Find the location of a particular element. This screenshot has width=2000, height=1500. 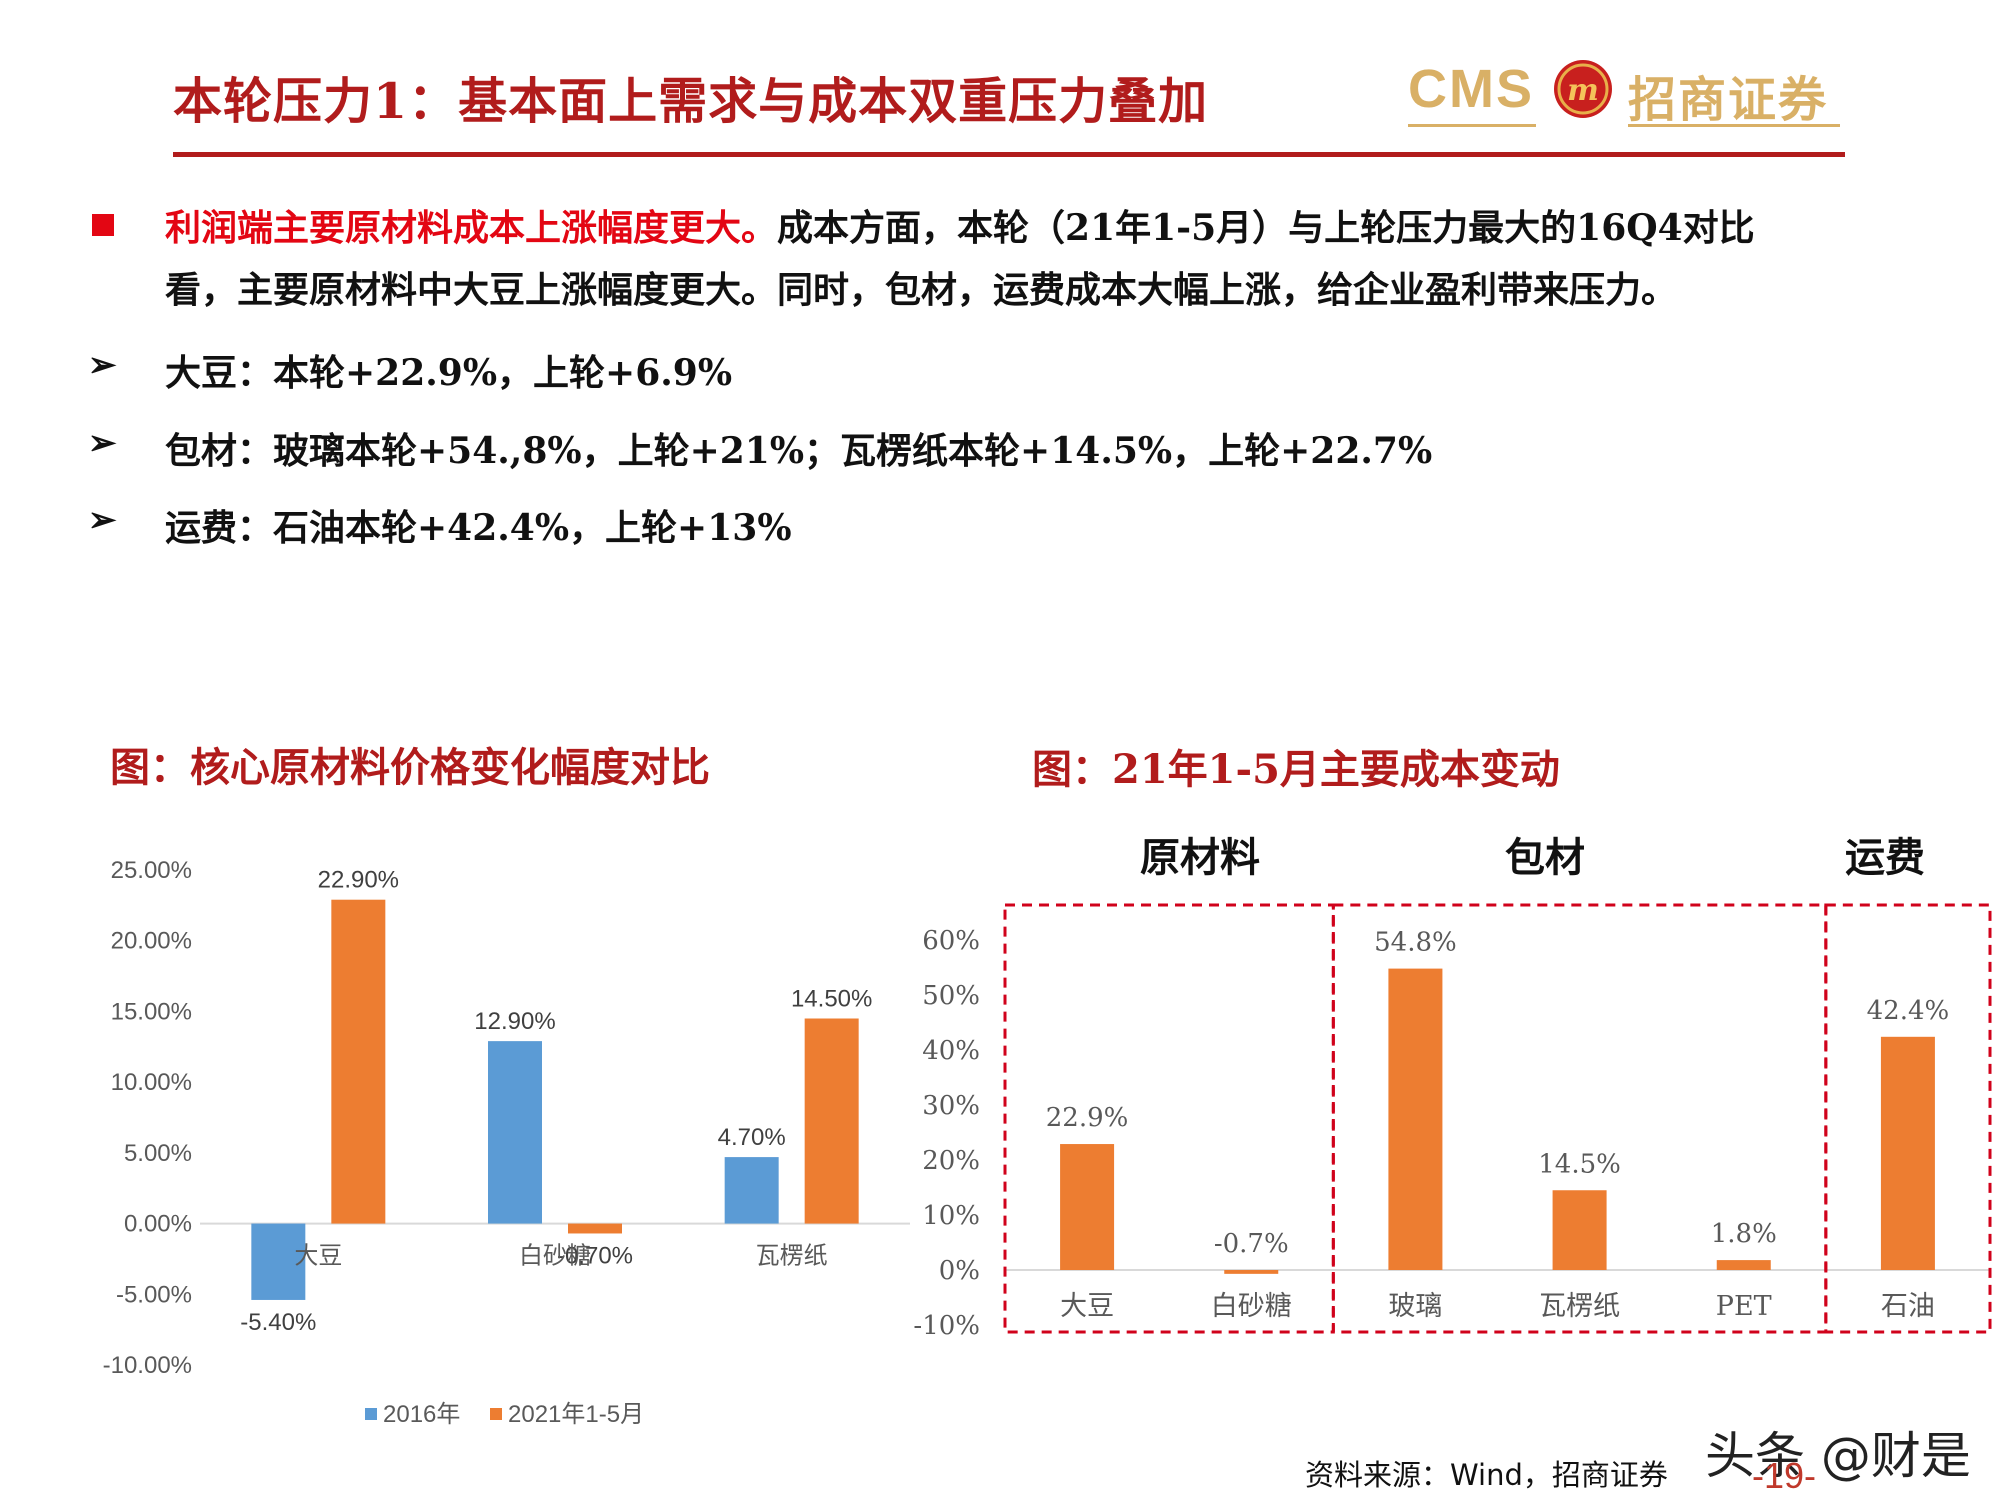

x-category-label: PET is located at coordinates (1744, 1306).